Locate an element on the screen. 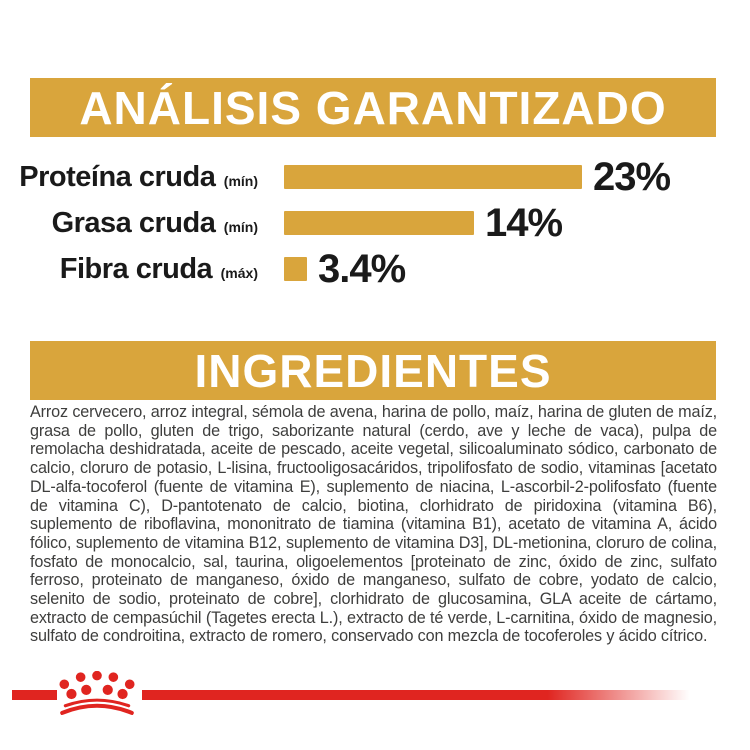 This screenshot has height=750, width=750. chart-row-fiber: Fibra cruda (máx) 3.4% is located at coordinates (375, 269).